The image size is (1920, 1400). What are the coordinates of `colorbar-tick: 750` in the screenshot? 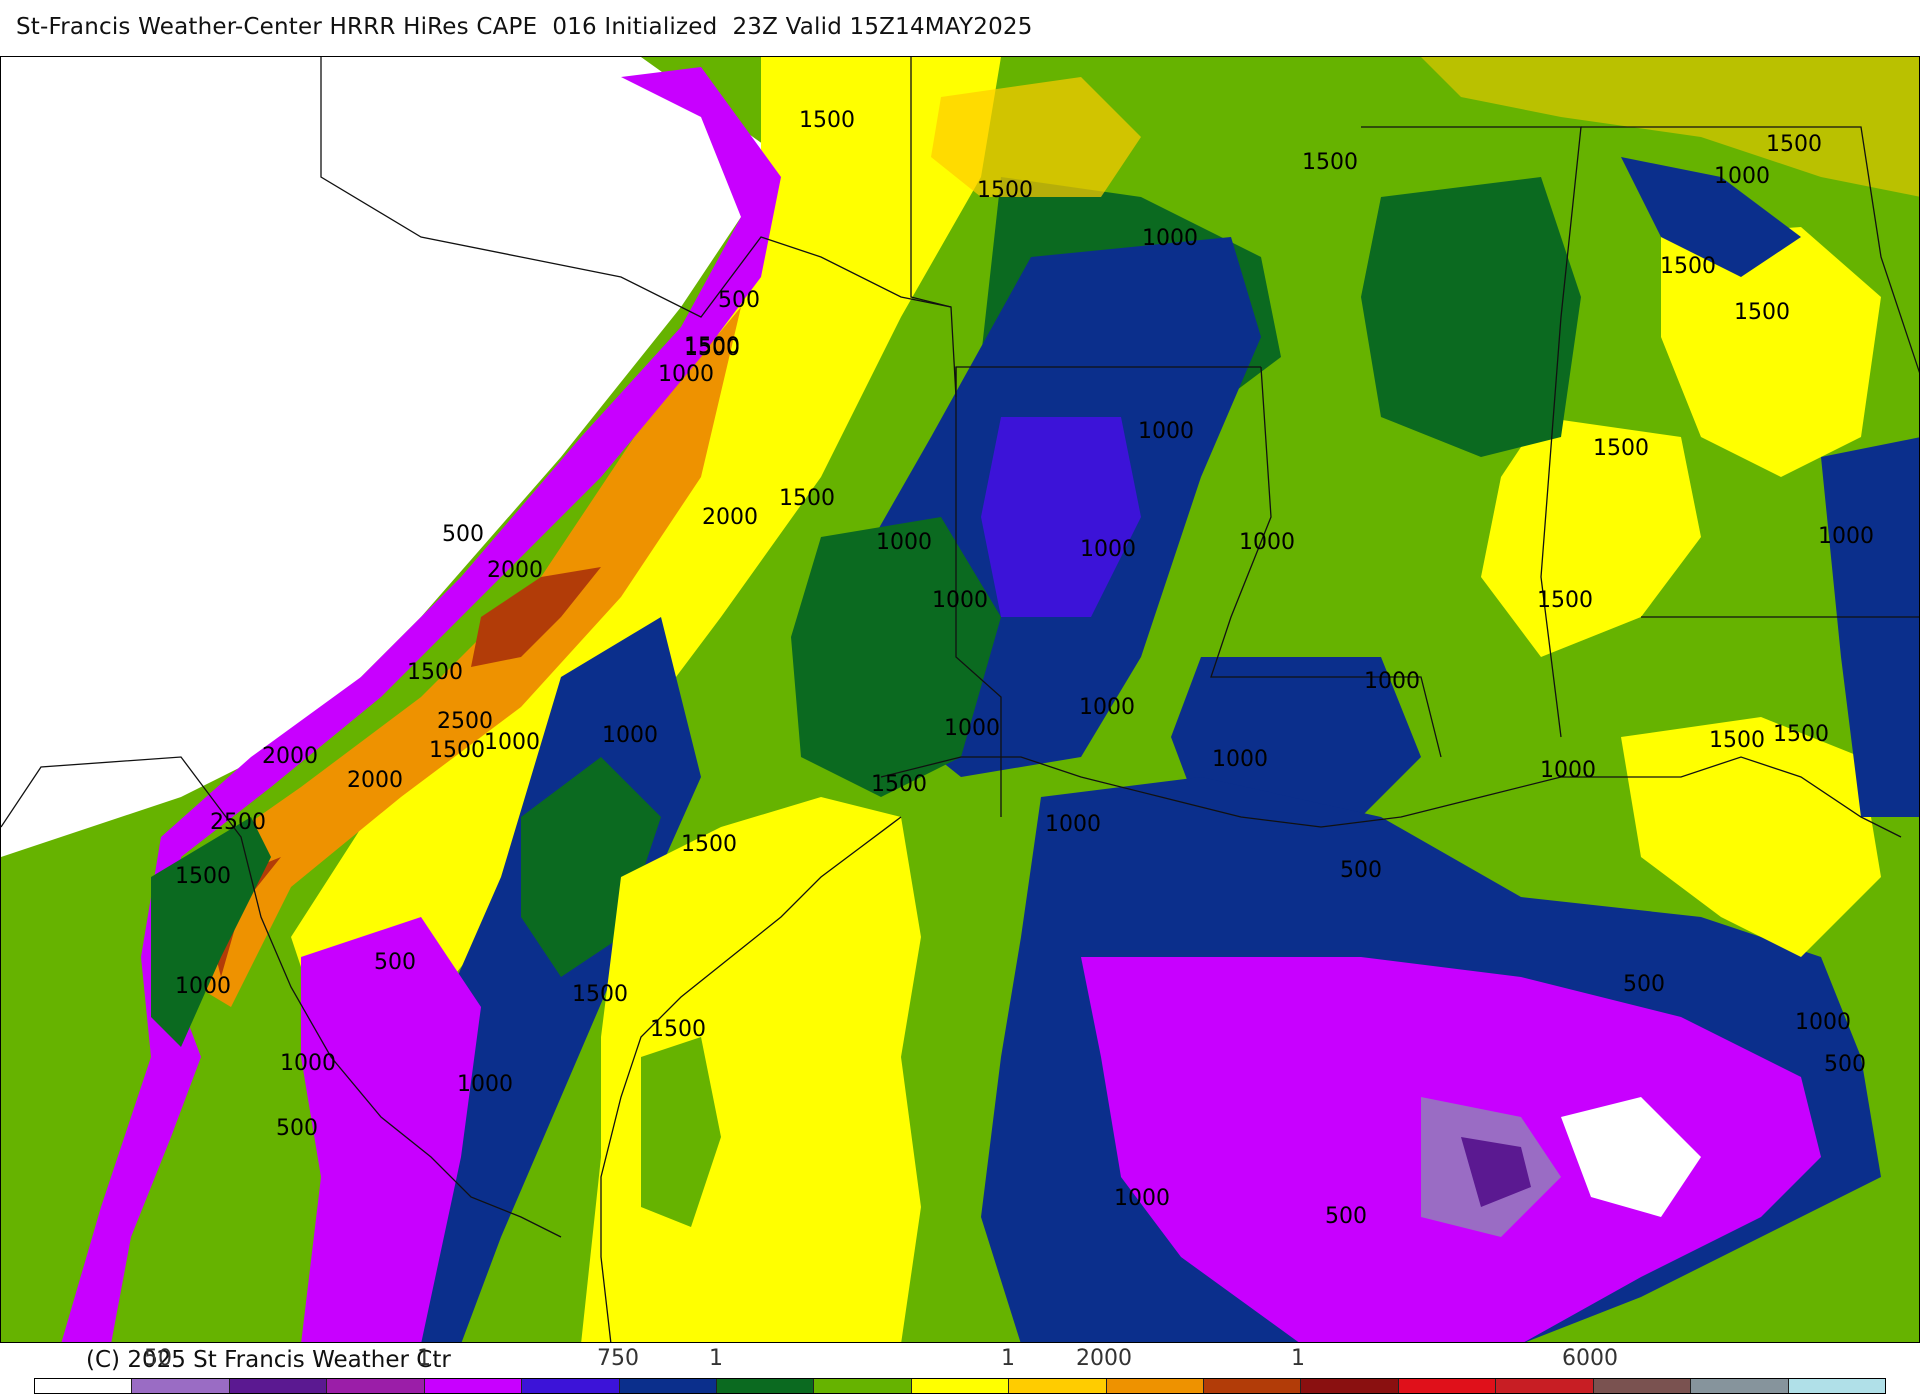 It's located at (618, 1358).